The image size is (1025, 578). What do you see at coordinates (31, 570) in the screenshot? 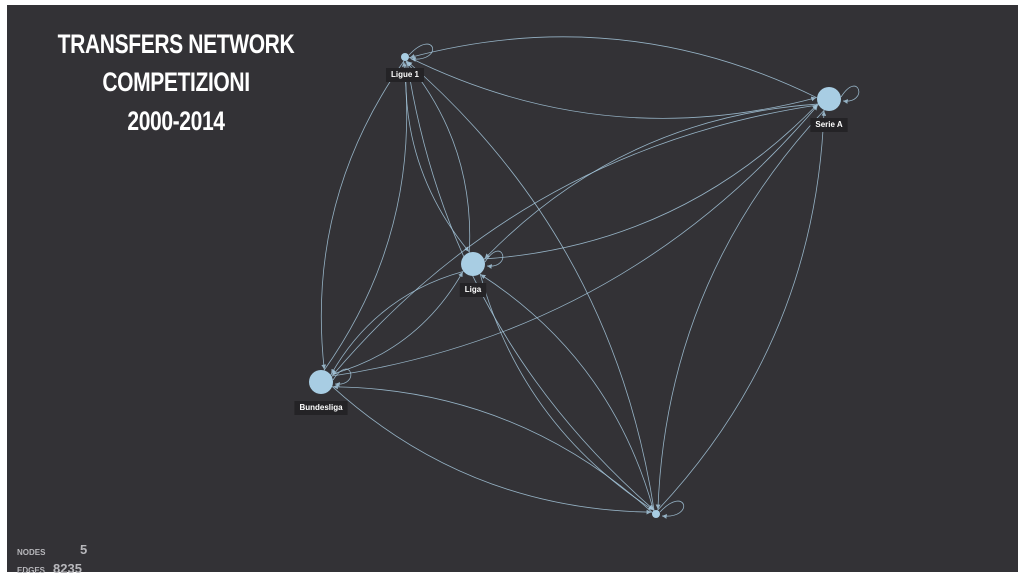
I see `edges-label: EDGES` at bounding box center [31, 570].